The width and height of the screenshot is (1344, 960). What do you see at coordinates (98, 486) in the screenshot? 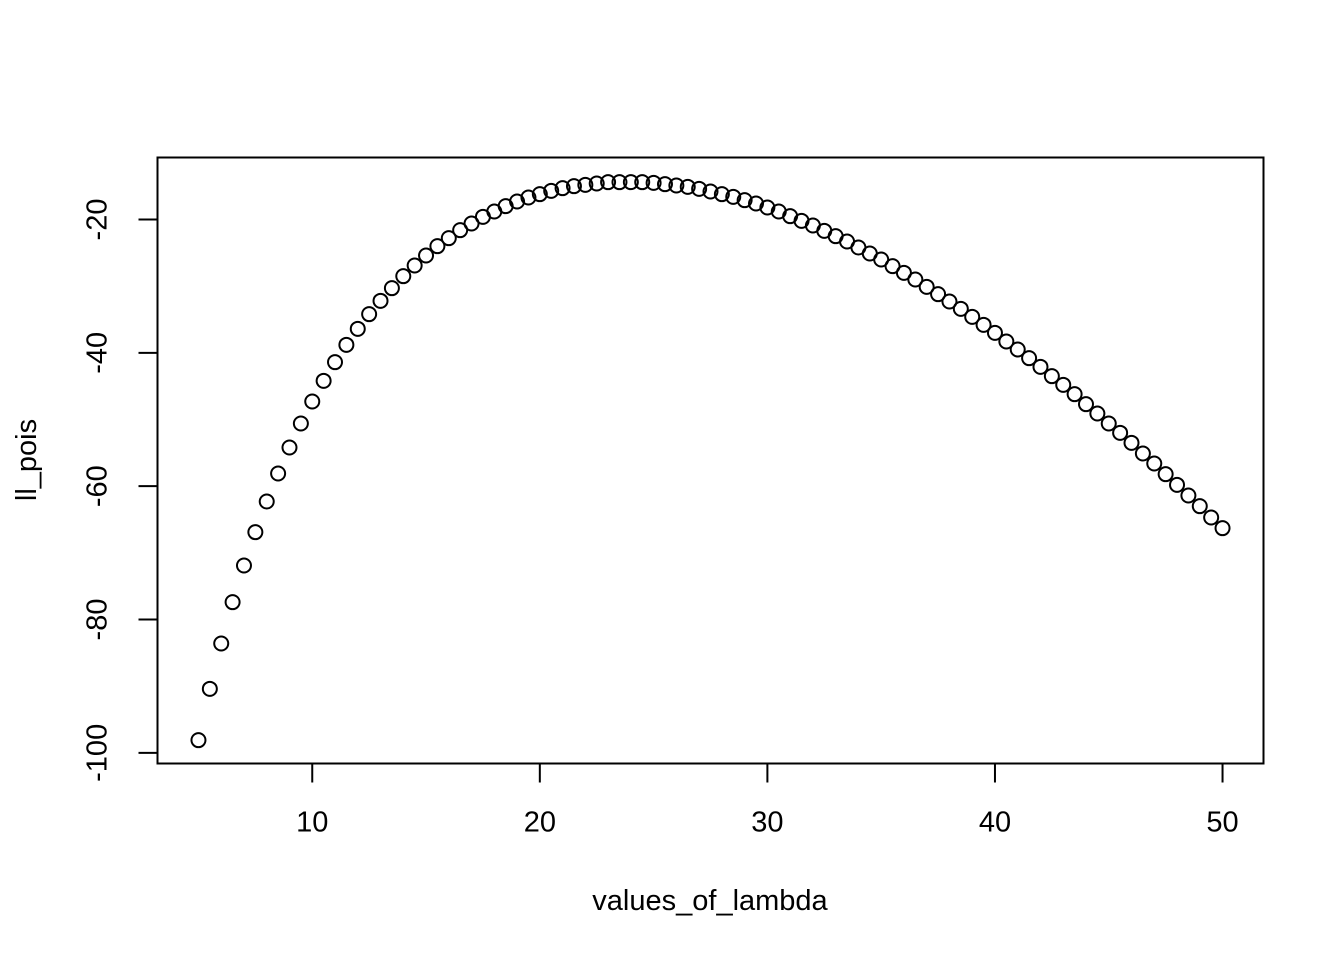
I see `y-tick-label: -60` at bounding box center [98, 486].